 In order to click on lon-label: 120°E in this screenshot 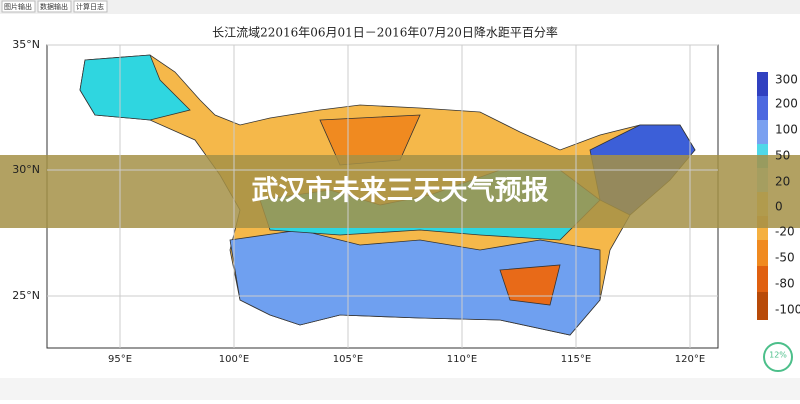, I will do `click(690, 359)`.